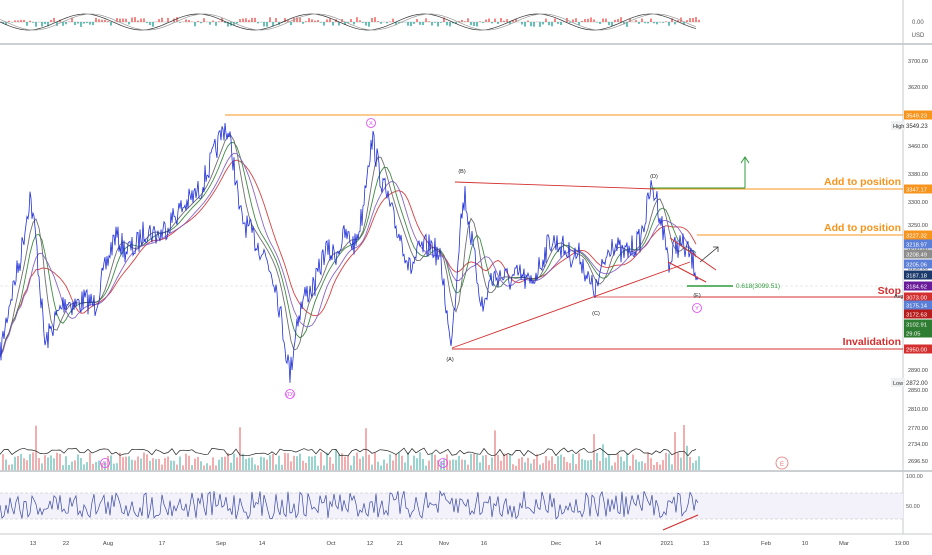 Image resolution: width=932 pixels, height=555 pixels. What do you see at coordinates (914, 477) in the screenshot?
I see `rsi-tick-100: 100.00` at bounding box center [914, 477].